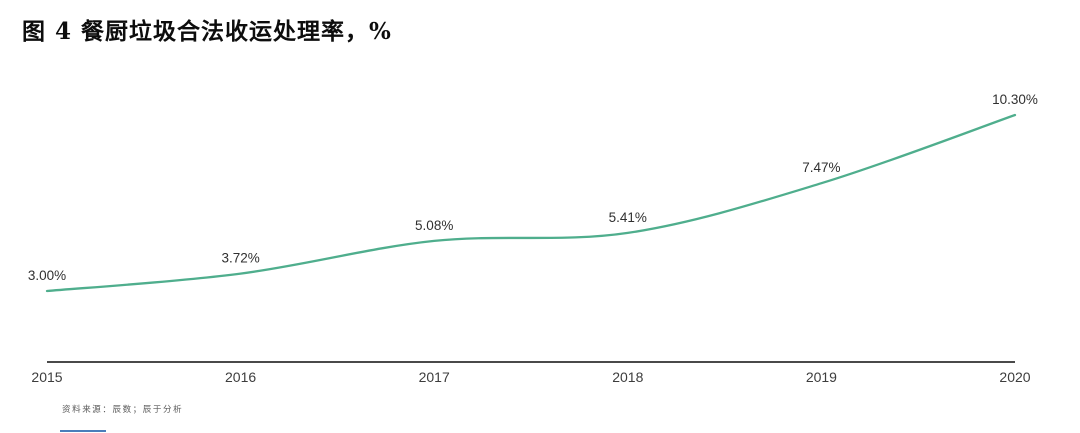  I want to click on edge-blue-line, so click(83, 431).